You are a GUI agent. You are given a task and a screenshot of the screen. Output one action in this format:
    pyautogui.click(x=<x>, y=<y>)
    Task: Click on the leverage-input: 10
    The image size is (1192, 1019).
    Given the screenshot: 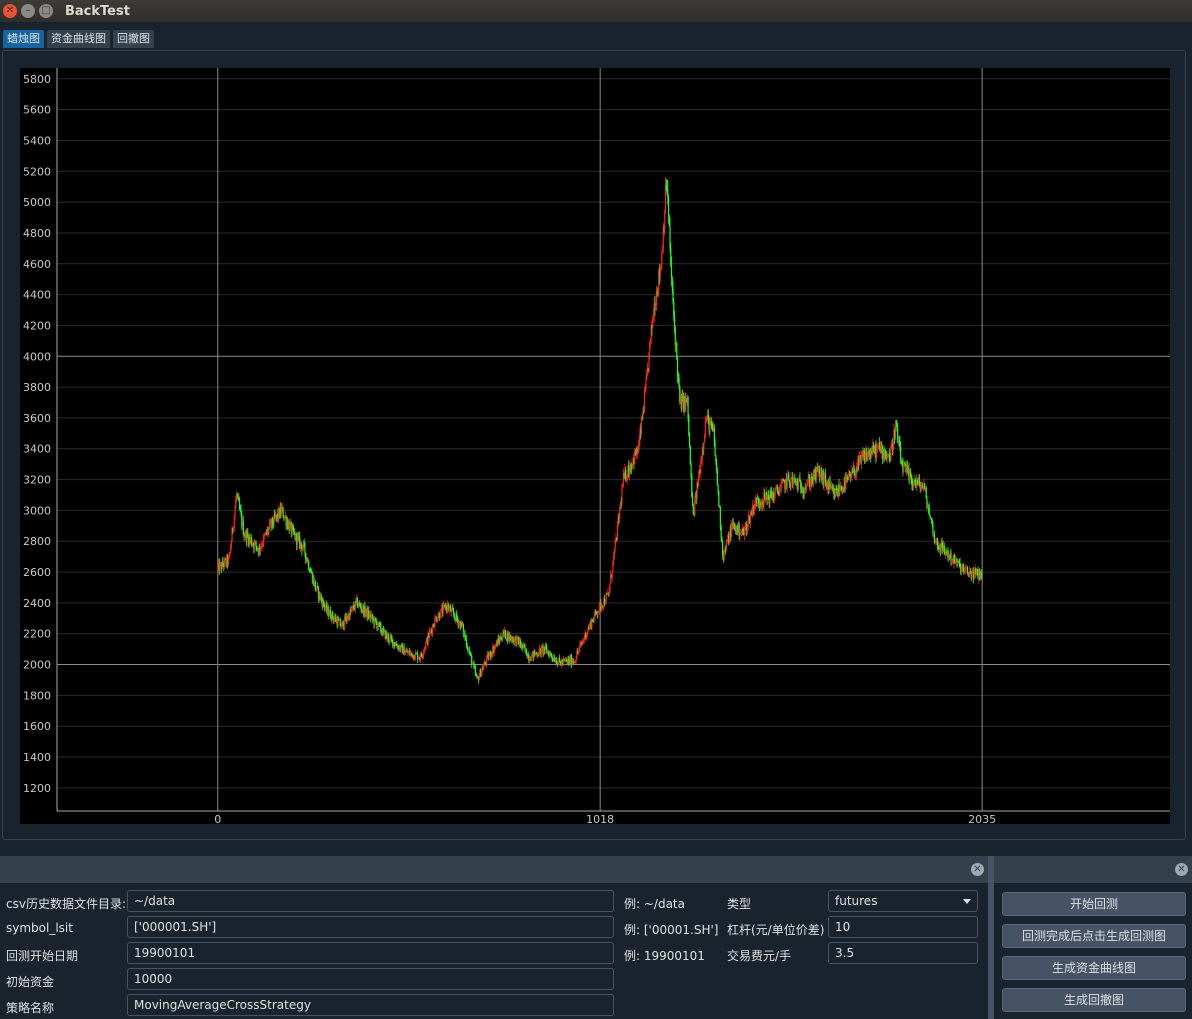 What is the action you would take?
    pyautogui.click(x=903, y=927)
    